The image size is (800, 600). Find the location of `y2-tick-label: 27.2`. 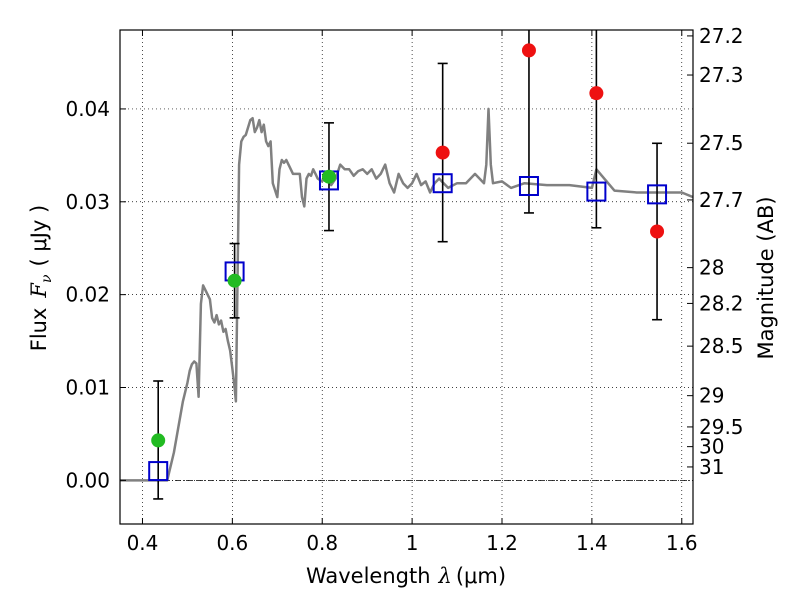

y2-tick-label: 27.2 is located at coordinates (721, 36).